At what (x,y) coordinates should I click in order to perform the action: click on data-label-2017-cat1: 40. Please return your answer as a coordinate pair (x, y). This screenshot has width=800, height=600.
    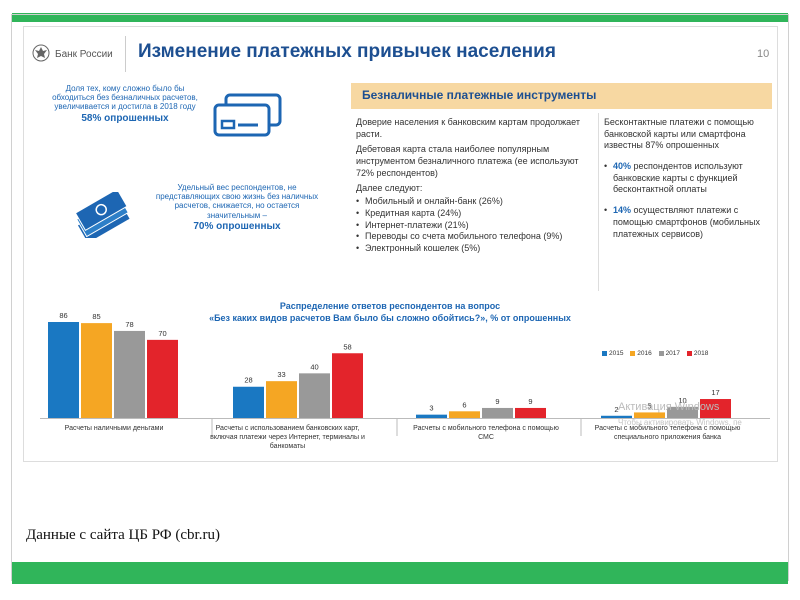
    Looking at the image, I should click on (314, 366).